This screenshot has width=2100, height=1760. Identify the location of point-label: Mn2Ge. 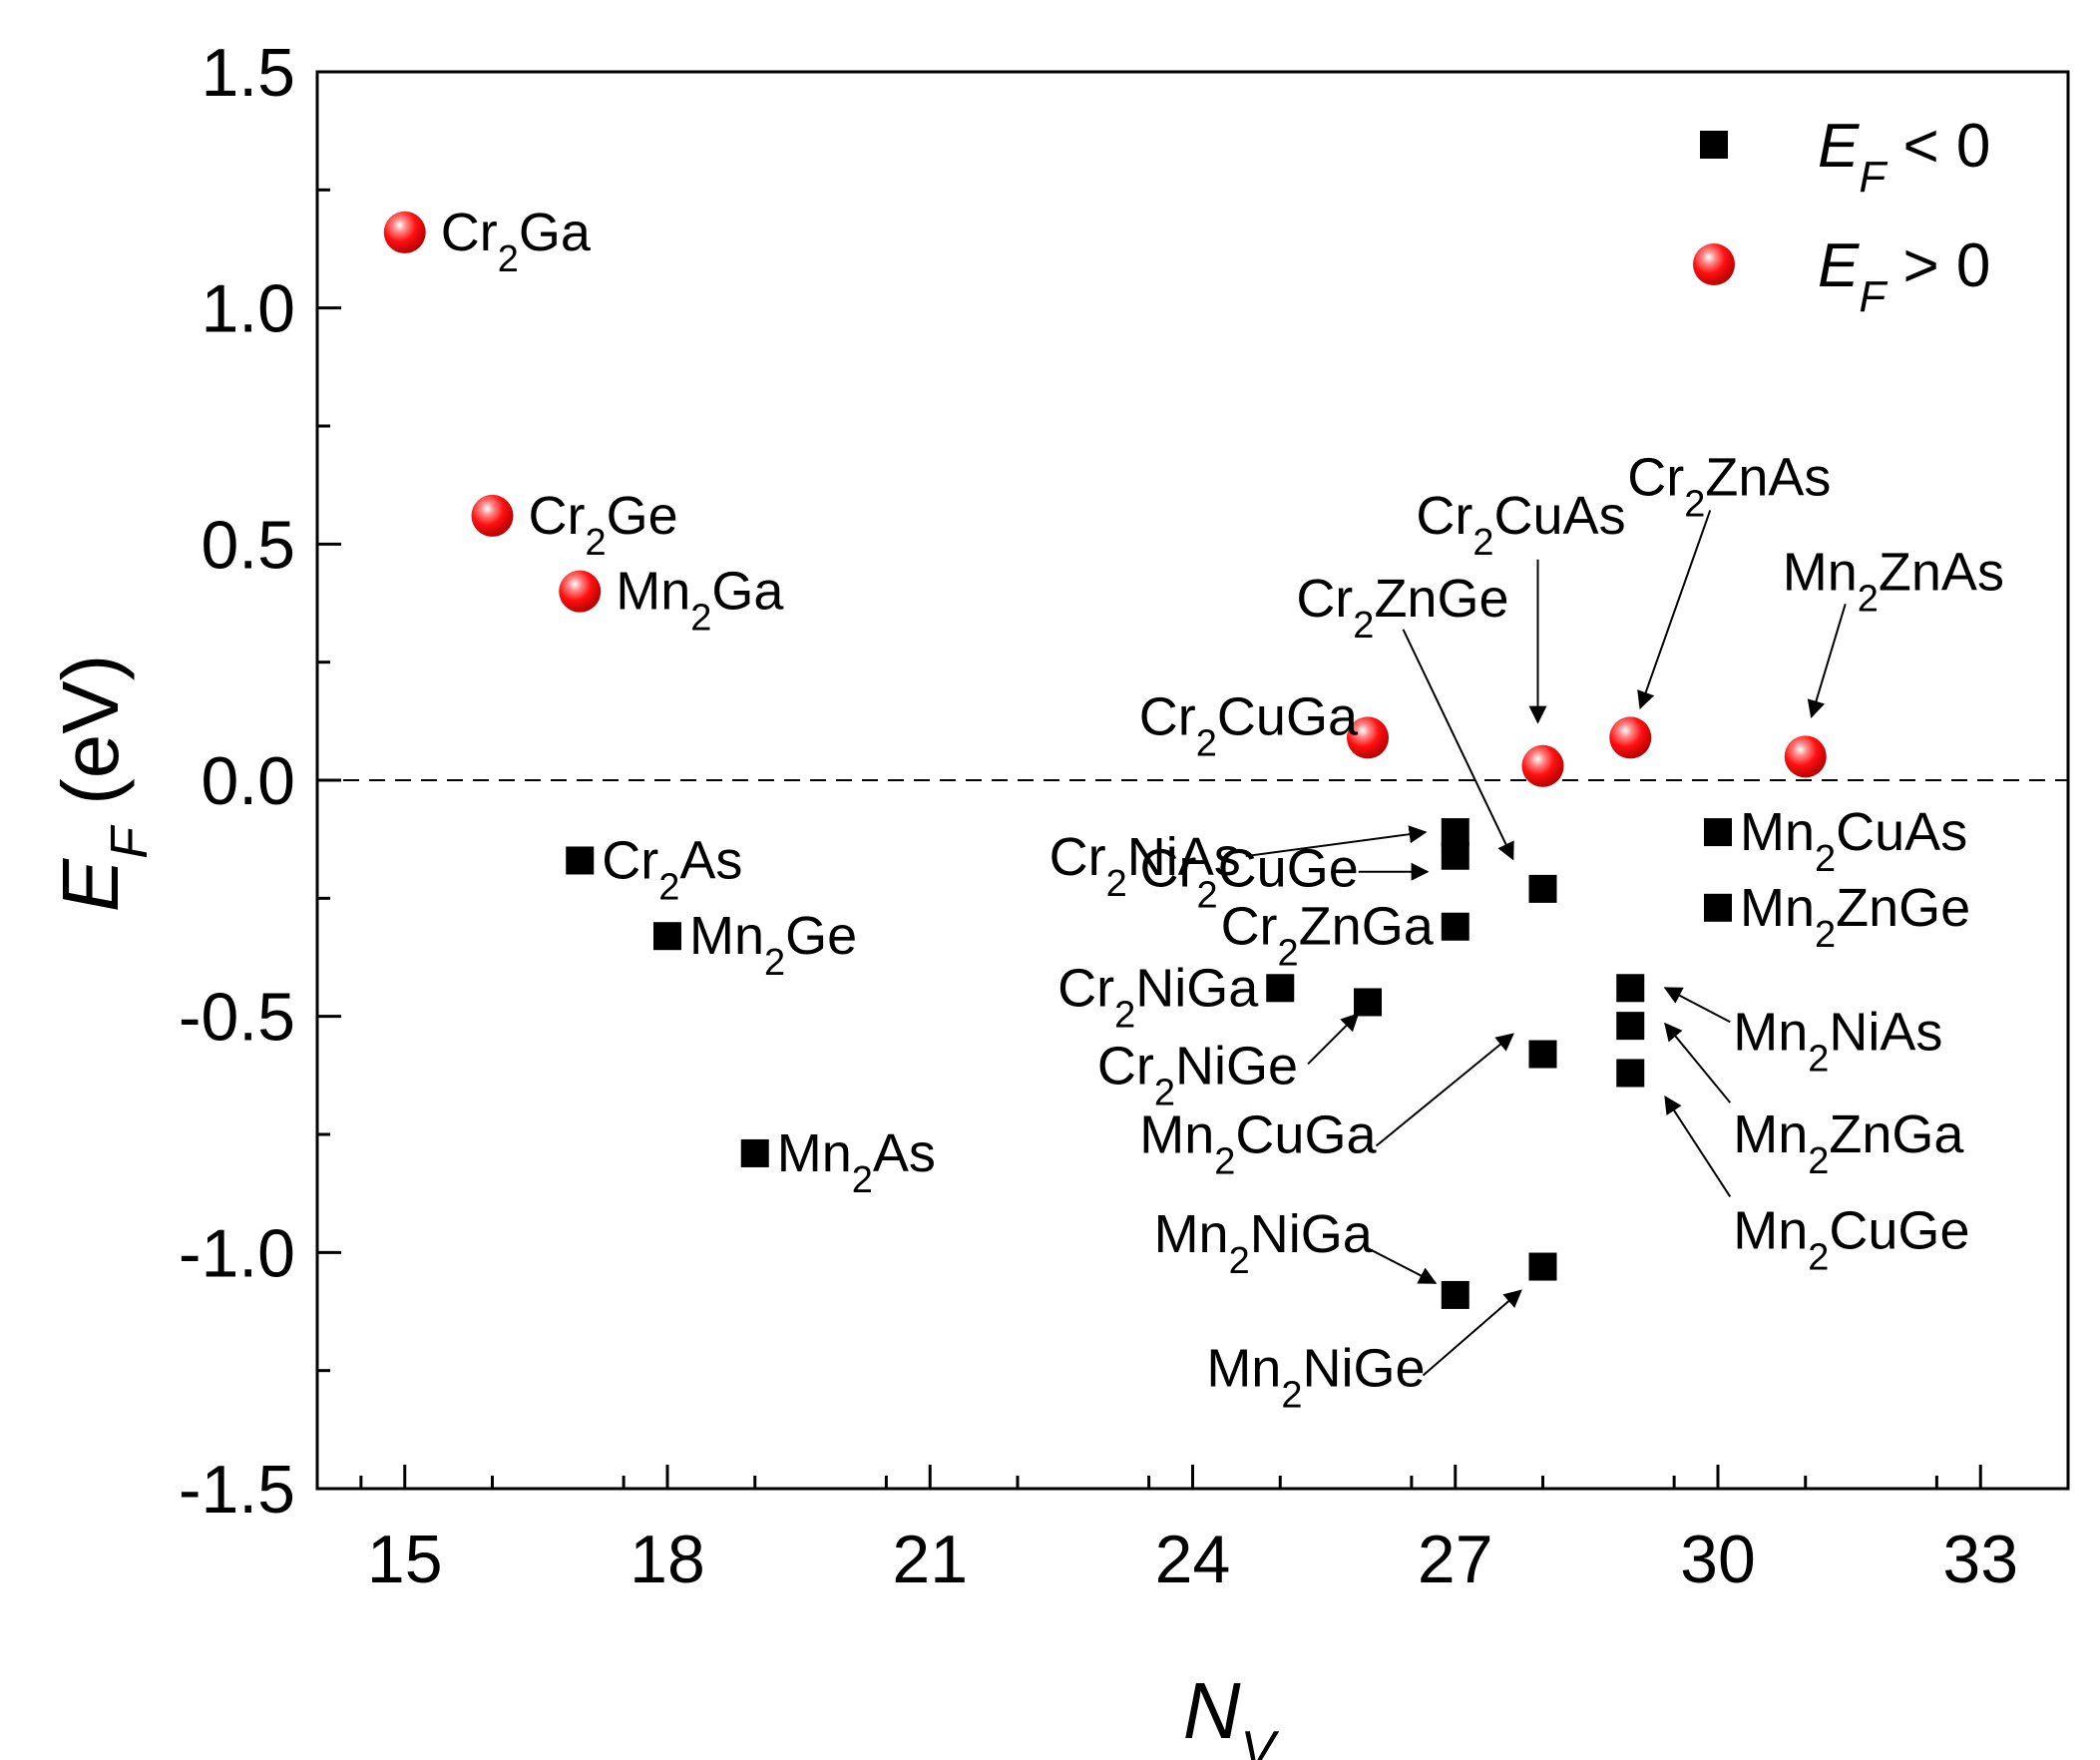
(773, 945).